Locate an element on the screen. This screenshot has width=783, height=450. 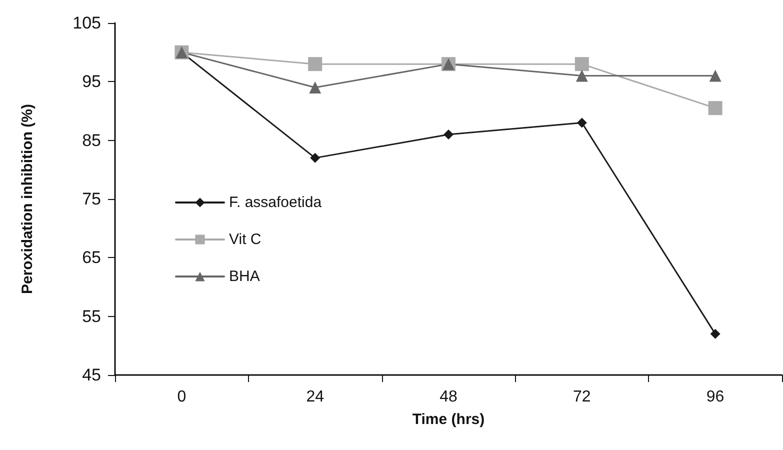
legend-label: Vit C is located at coordinates (245, 239).